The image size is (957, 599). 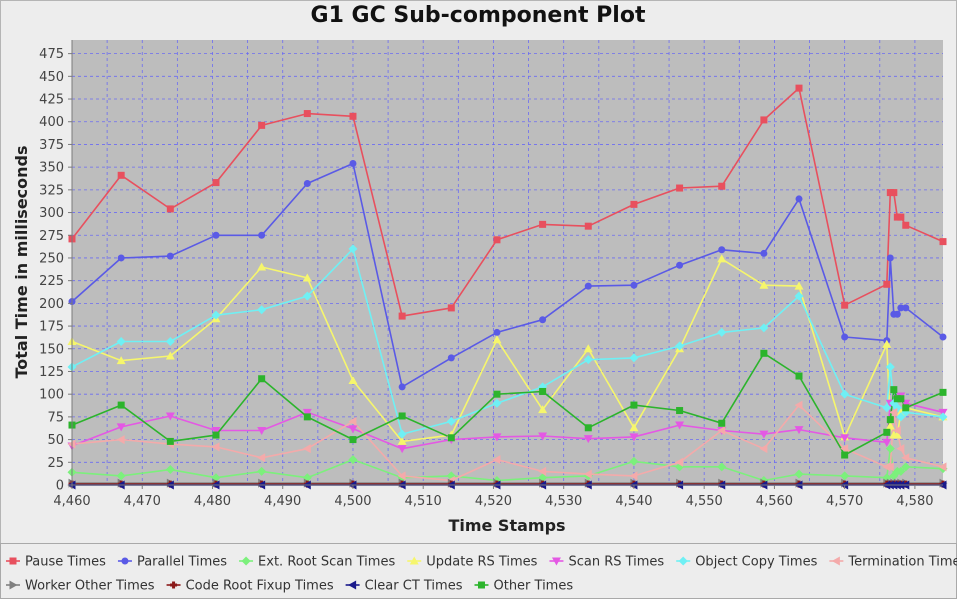 I want to click on x-tick-label: 4,560, so click(x=774, y=501).